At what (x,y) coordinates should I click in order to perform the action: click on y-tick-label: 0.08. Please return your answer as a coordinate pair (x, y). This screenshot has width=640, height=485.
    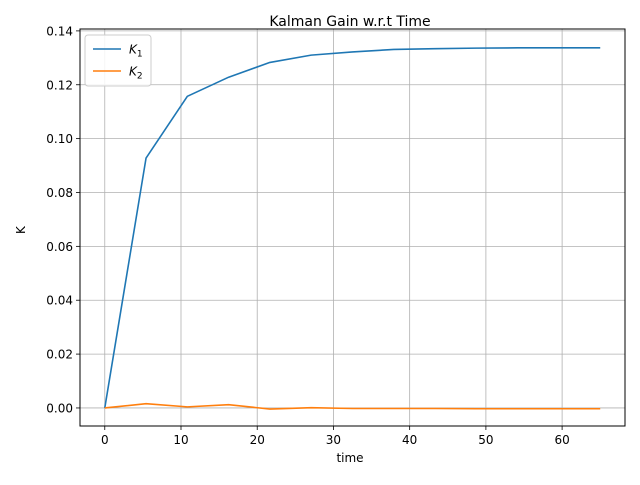
    Looking at the image, I should click on (59, 193).